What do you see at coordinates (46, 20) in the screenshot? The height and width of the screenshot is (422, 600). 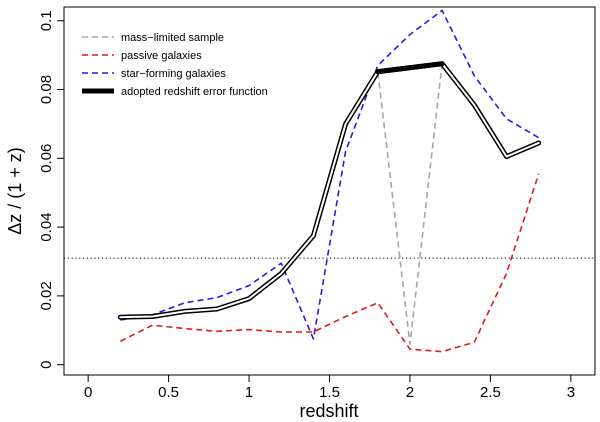 I see `y-tick-label: 0.1` at bounding box center [46, 20].